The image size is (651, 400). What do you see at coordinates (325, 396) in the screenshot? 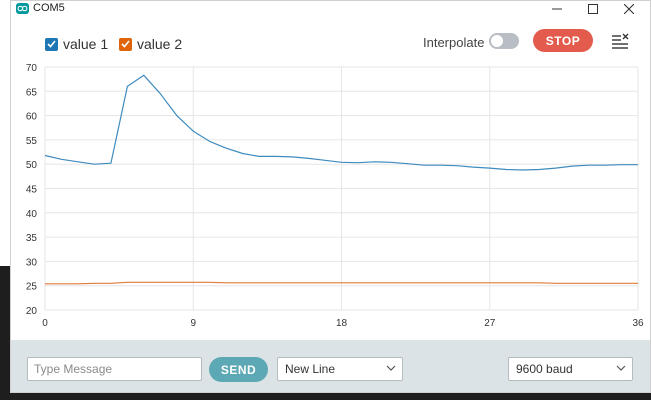
I see `background-terminal-strip` at bounding box center [325, 396].